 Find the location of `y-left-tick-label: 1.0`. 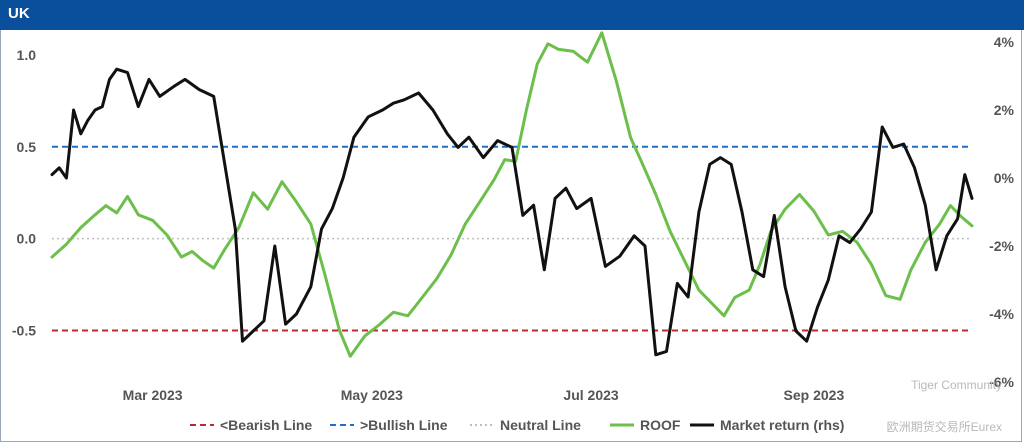

y-left-tick-label: 1.0 is located at coordinates (27, 55).